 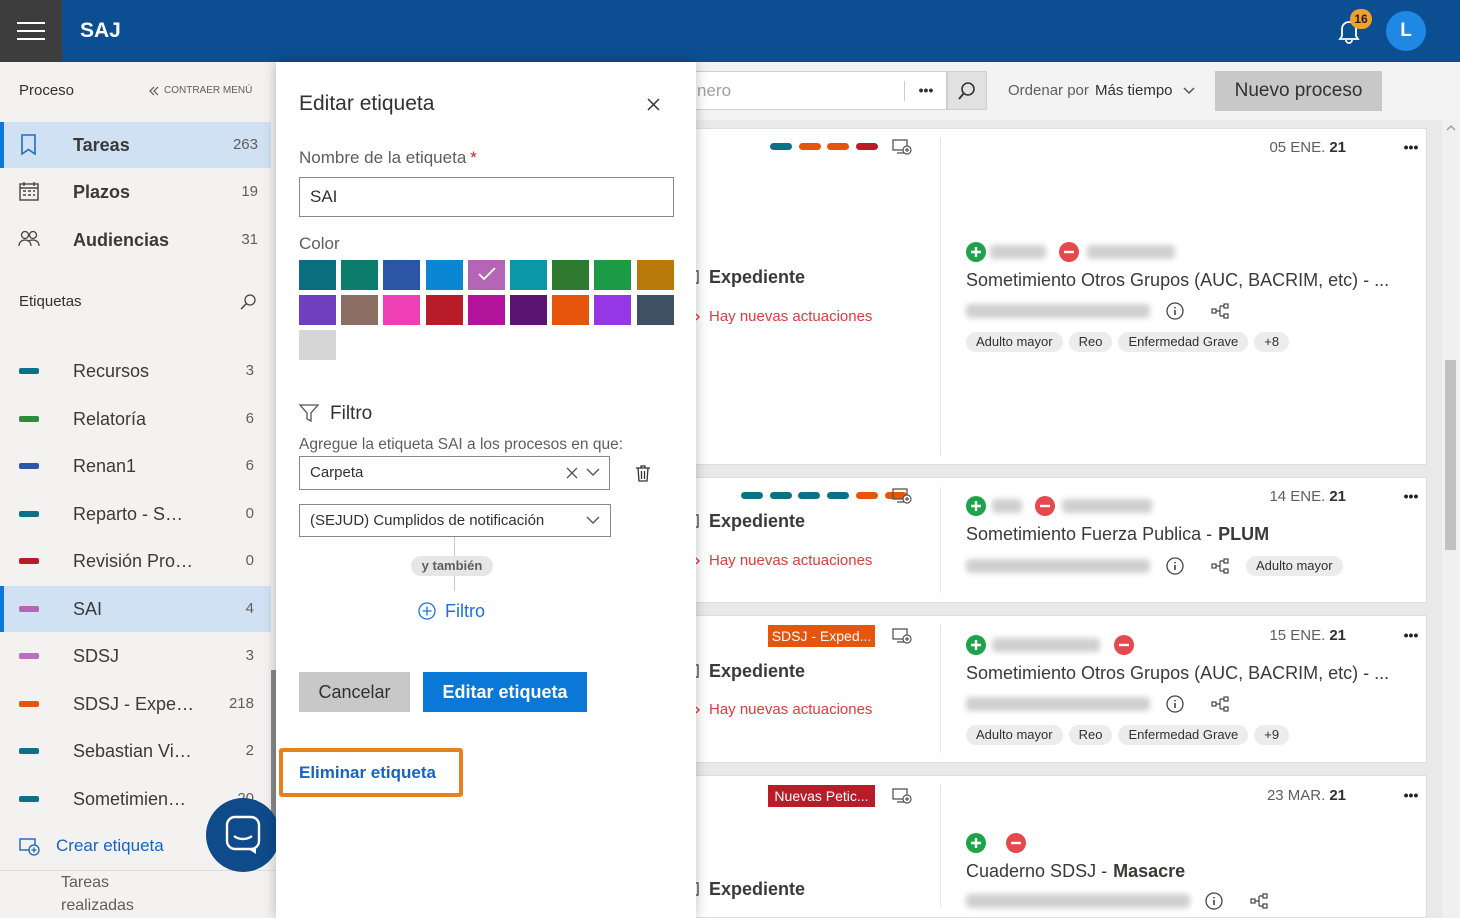 I want to click on delete-link: Eliminar etiqueta, so click(x=367, y=772).